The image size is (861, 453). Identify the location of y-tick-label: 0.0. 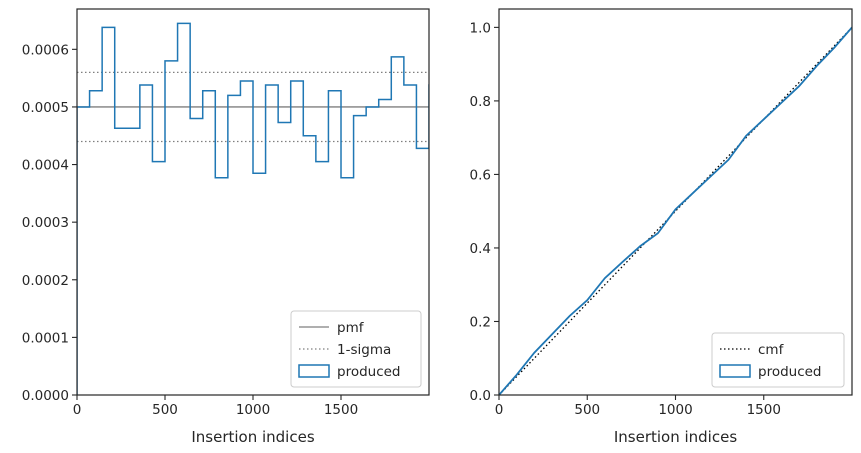
(480, 396).